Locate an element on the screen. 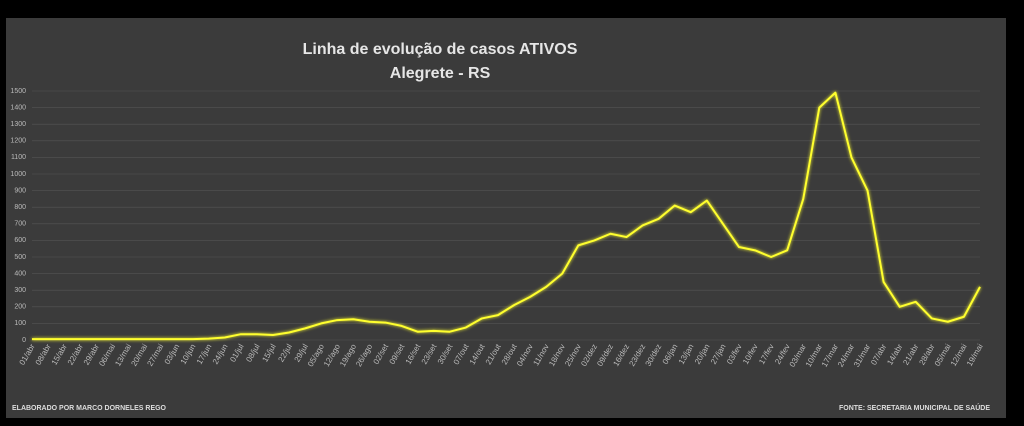 This screenshot has width=1024, height=426. y-tick-label: 1400 is located at coordinates (18, 107).